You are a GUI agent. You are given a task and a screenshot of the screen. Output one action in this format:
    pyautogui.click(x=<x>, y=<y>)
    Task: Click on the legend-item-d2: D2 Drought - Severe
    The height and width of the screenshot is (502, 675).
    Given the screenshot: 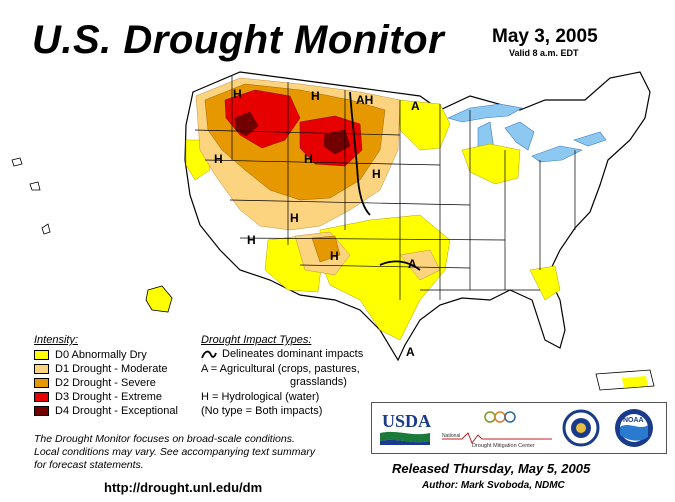 What is the action you would take?
    pyautogui.click(x=106, y=383)
    